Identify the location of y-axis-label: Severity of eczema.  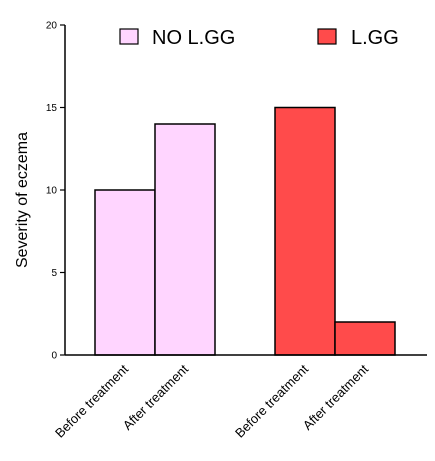
(22, 200).